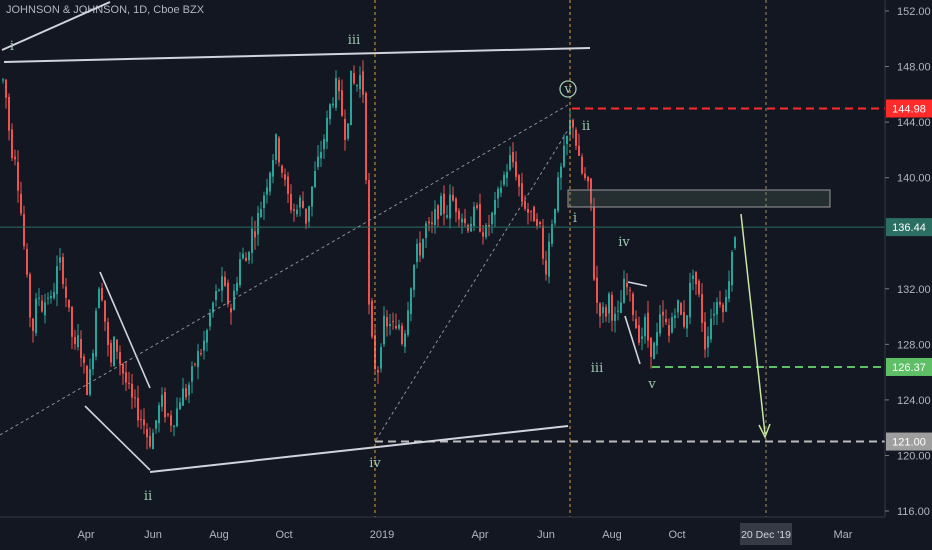 This screenshot has height=550, width=932. I want to click on price-tick-label: 120.00, so click(914, 456).